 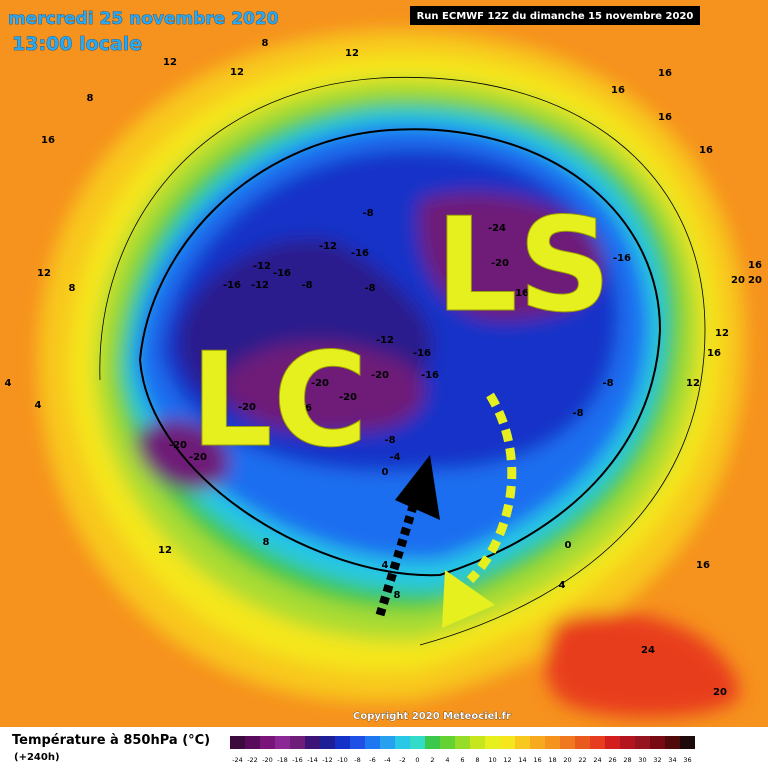 I want to click on region-label: LC, so click(x=279, y=400).